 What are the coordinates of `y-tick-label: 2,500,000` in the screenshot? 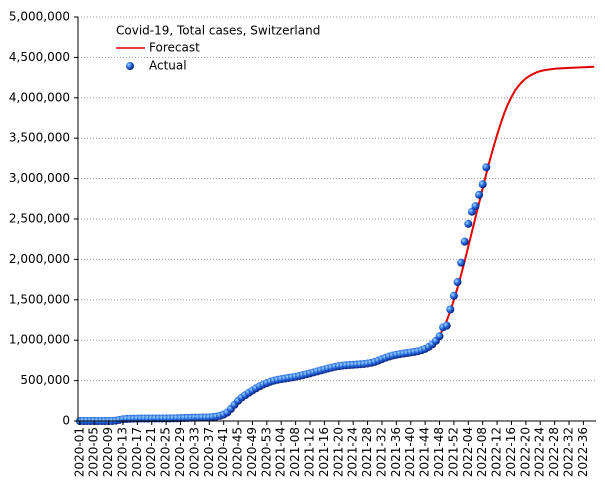 It's located at (39, 219).